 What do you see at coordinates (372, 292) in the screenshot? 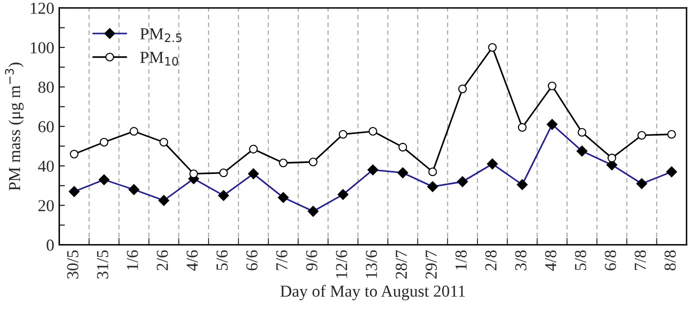
I see `x-axis-title: Day of May to August 2011` at bounding box center [372, 292].